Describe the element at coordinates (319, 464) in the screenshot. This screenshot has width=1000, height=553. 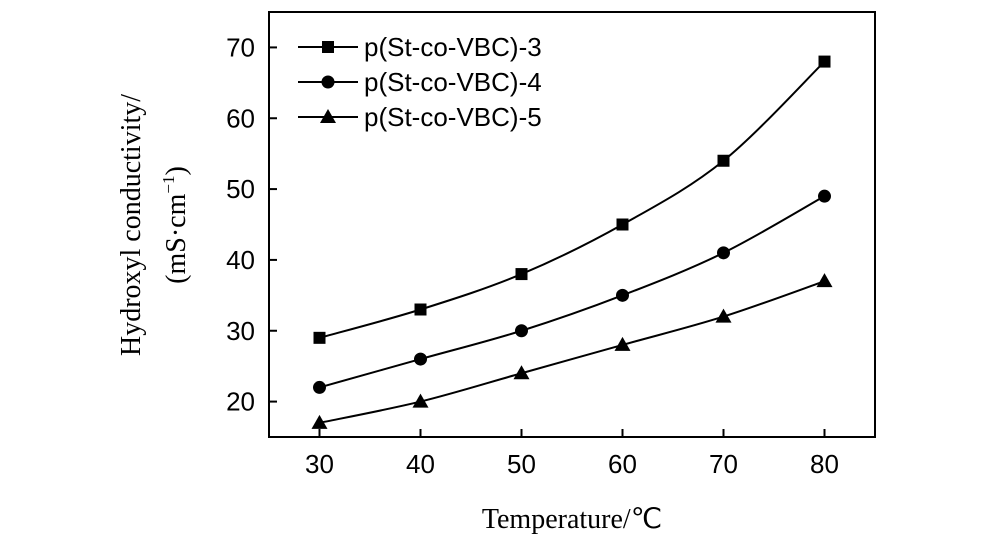
I see `x-tick-label: 30` at that location.